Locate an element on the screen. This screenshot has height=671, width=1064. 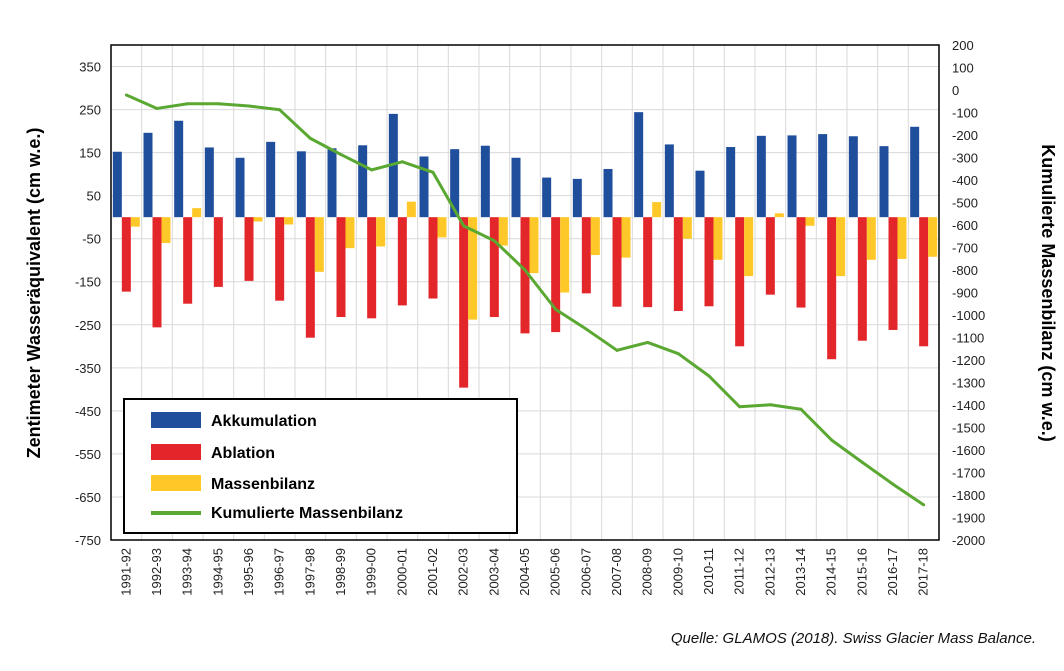
x-tick-label: 2006-07 is located at coordinates (585, 572).